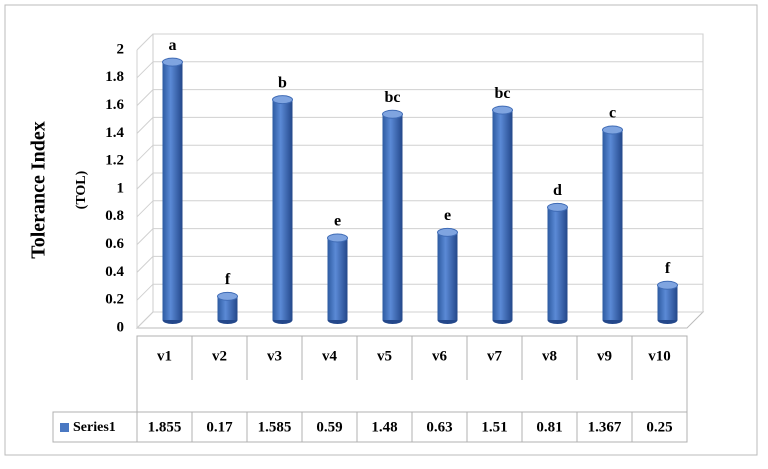 Image resolution: width=768 pixels, height=469 pixels. What do you see at coordinates (114, 77) in the screenshot?
I see `y-tick-label: 1.8` at bounding box center [114, 77].